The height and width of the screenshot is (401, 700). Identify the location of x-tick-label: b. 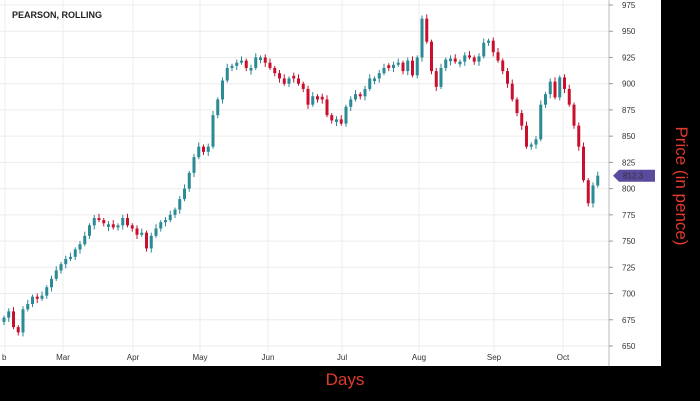
(4, 357).